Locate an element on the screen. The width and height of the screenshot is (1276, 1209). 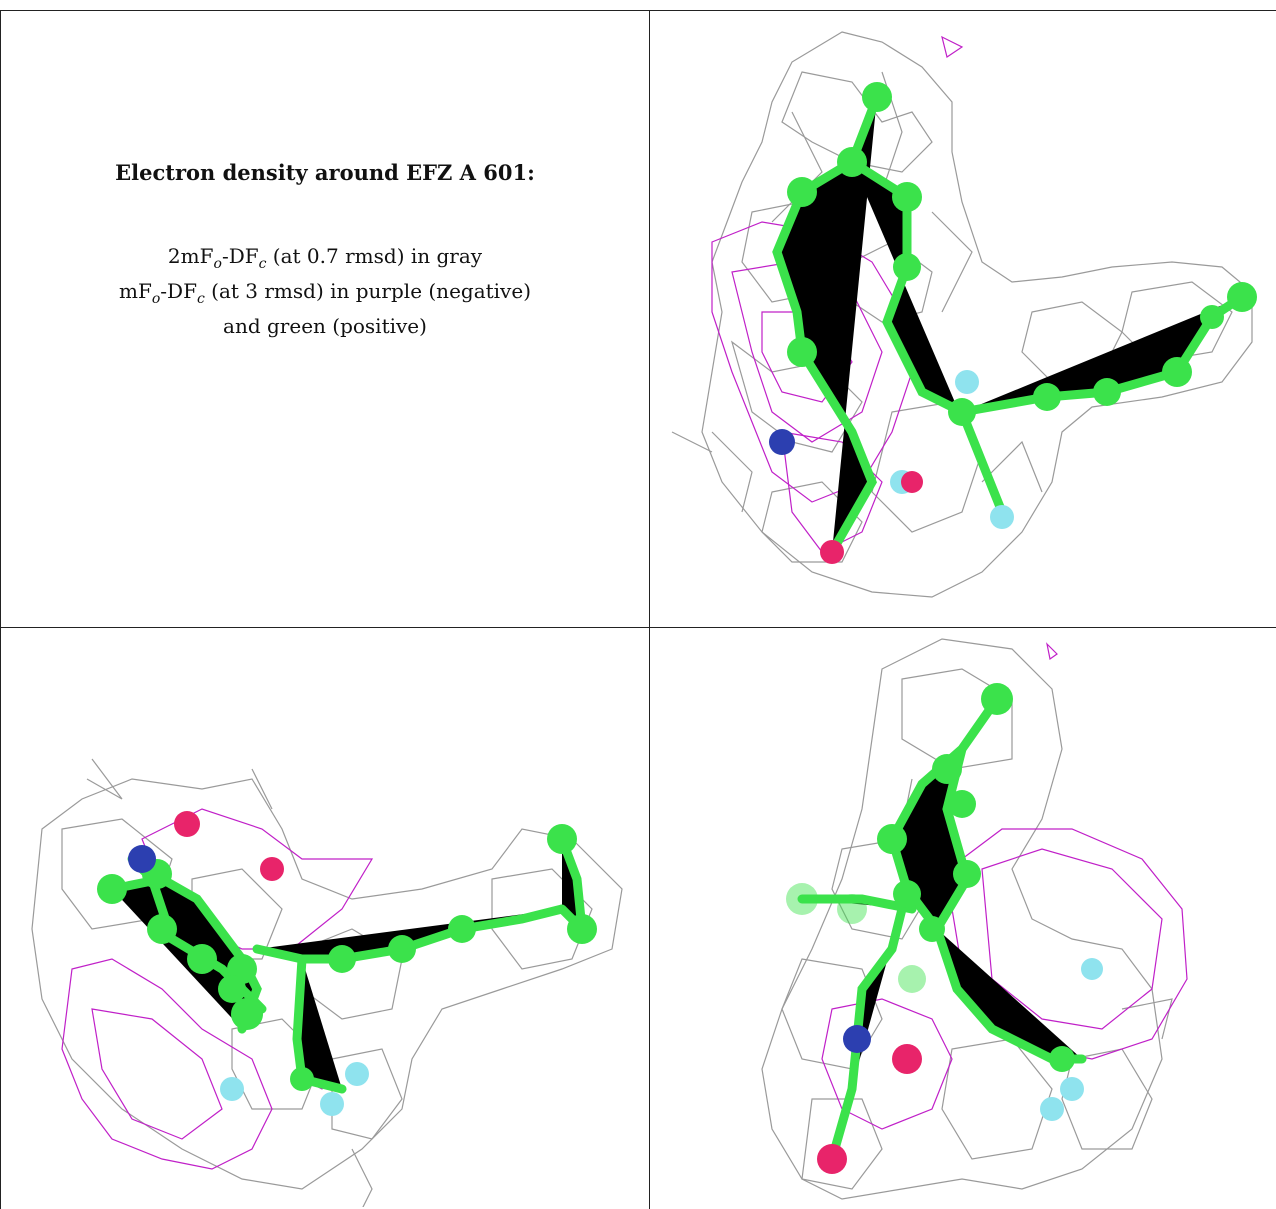
top-border is located at coordinates (638, 10).